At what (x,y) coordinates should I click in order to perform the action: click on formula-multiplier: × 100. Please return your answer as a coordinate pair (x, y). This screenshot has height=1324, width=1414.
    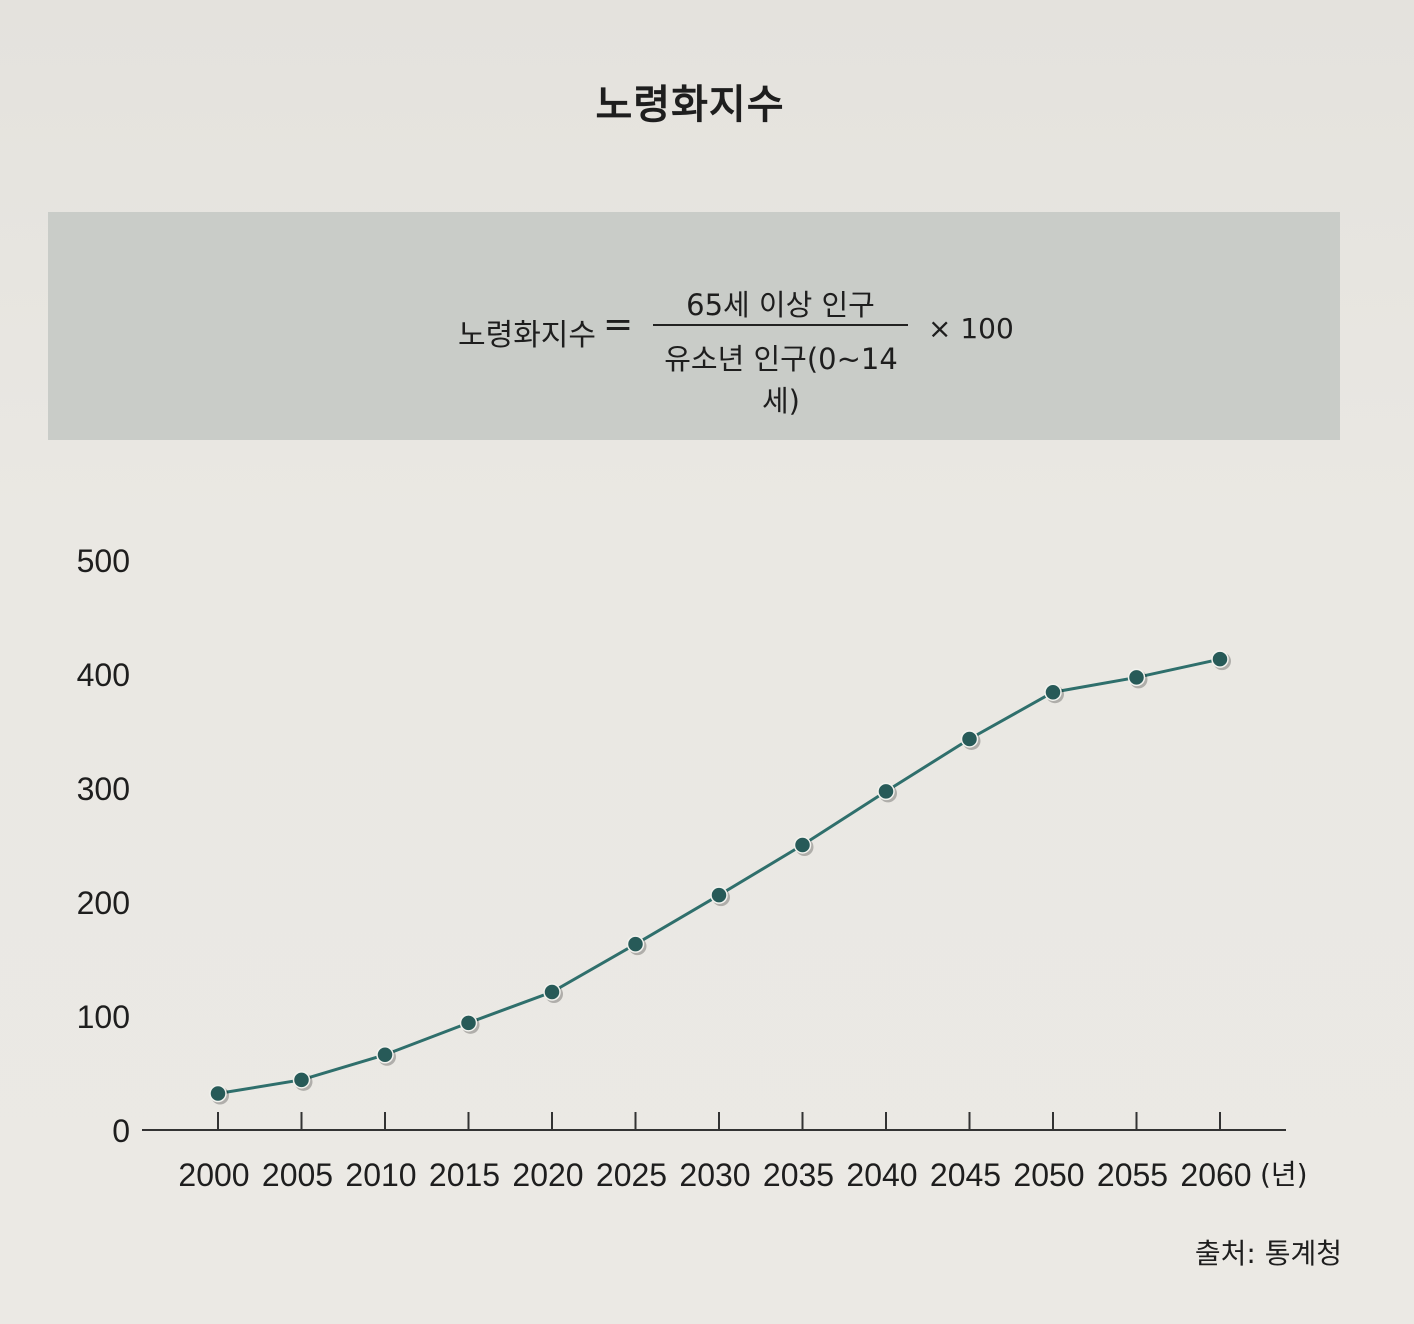
    Looking at the image, I should click on (971, 328).